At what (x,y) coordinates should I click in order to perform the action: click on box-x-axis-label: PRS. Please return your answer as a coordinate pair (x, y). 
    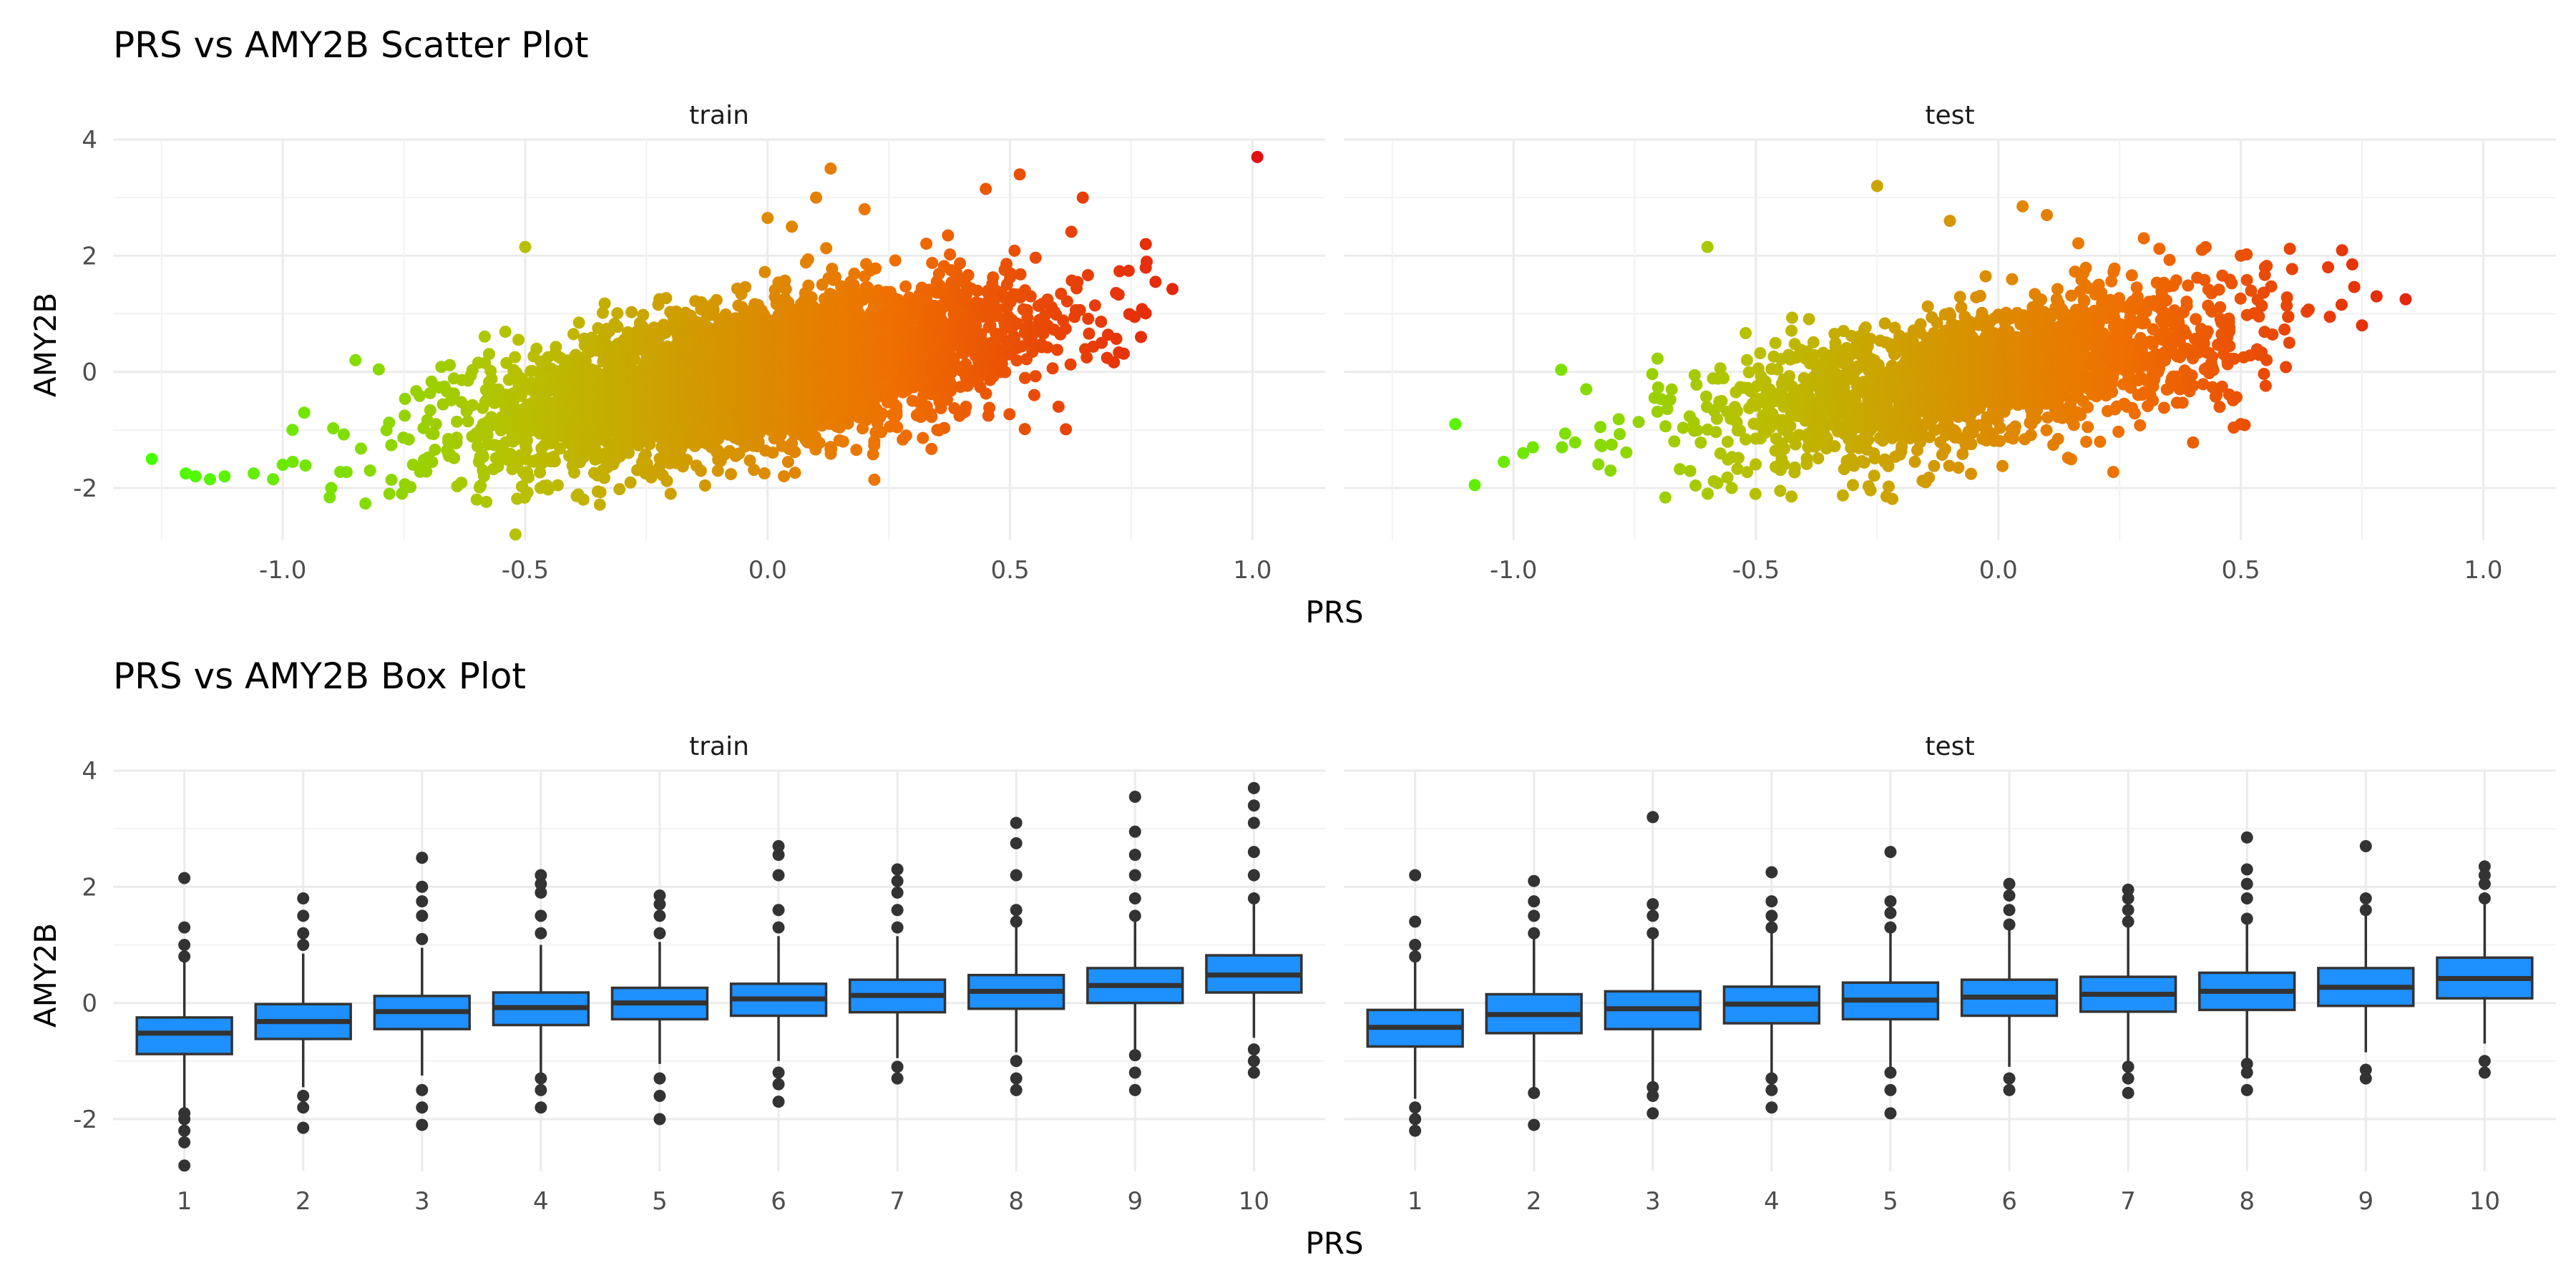
    Looking at the image, I should click on (1334, 1243).